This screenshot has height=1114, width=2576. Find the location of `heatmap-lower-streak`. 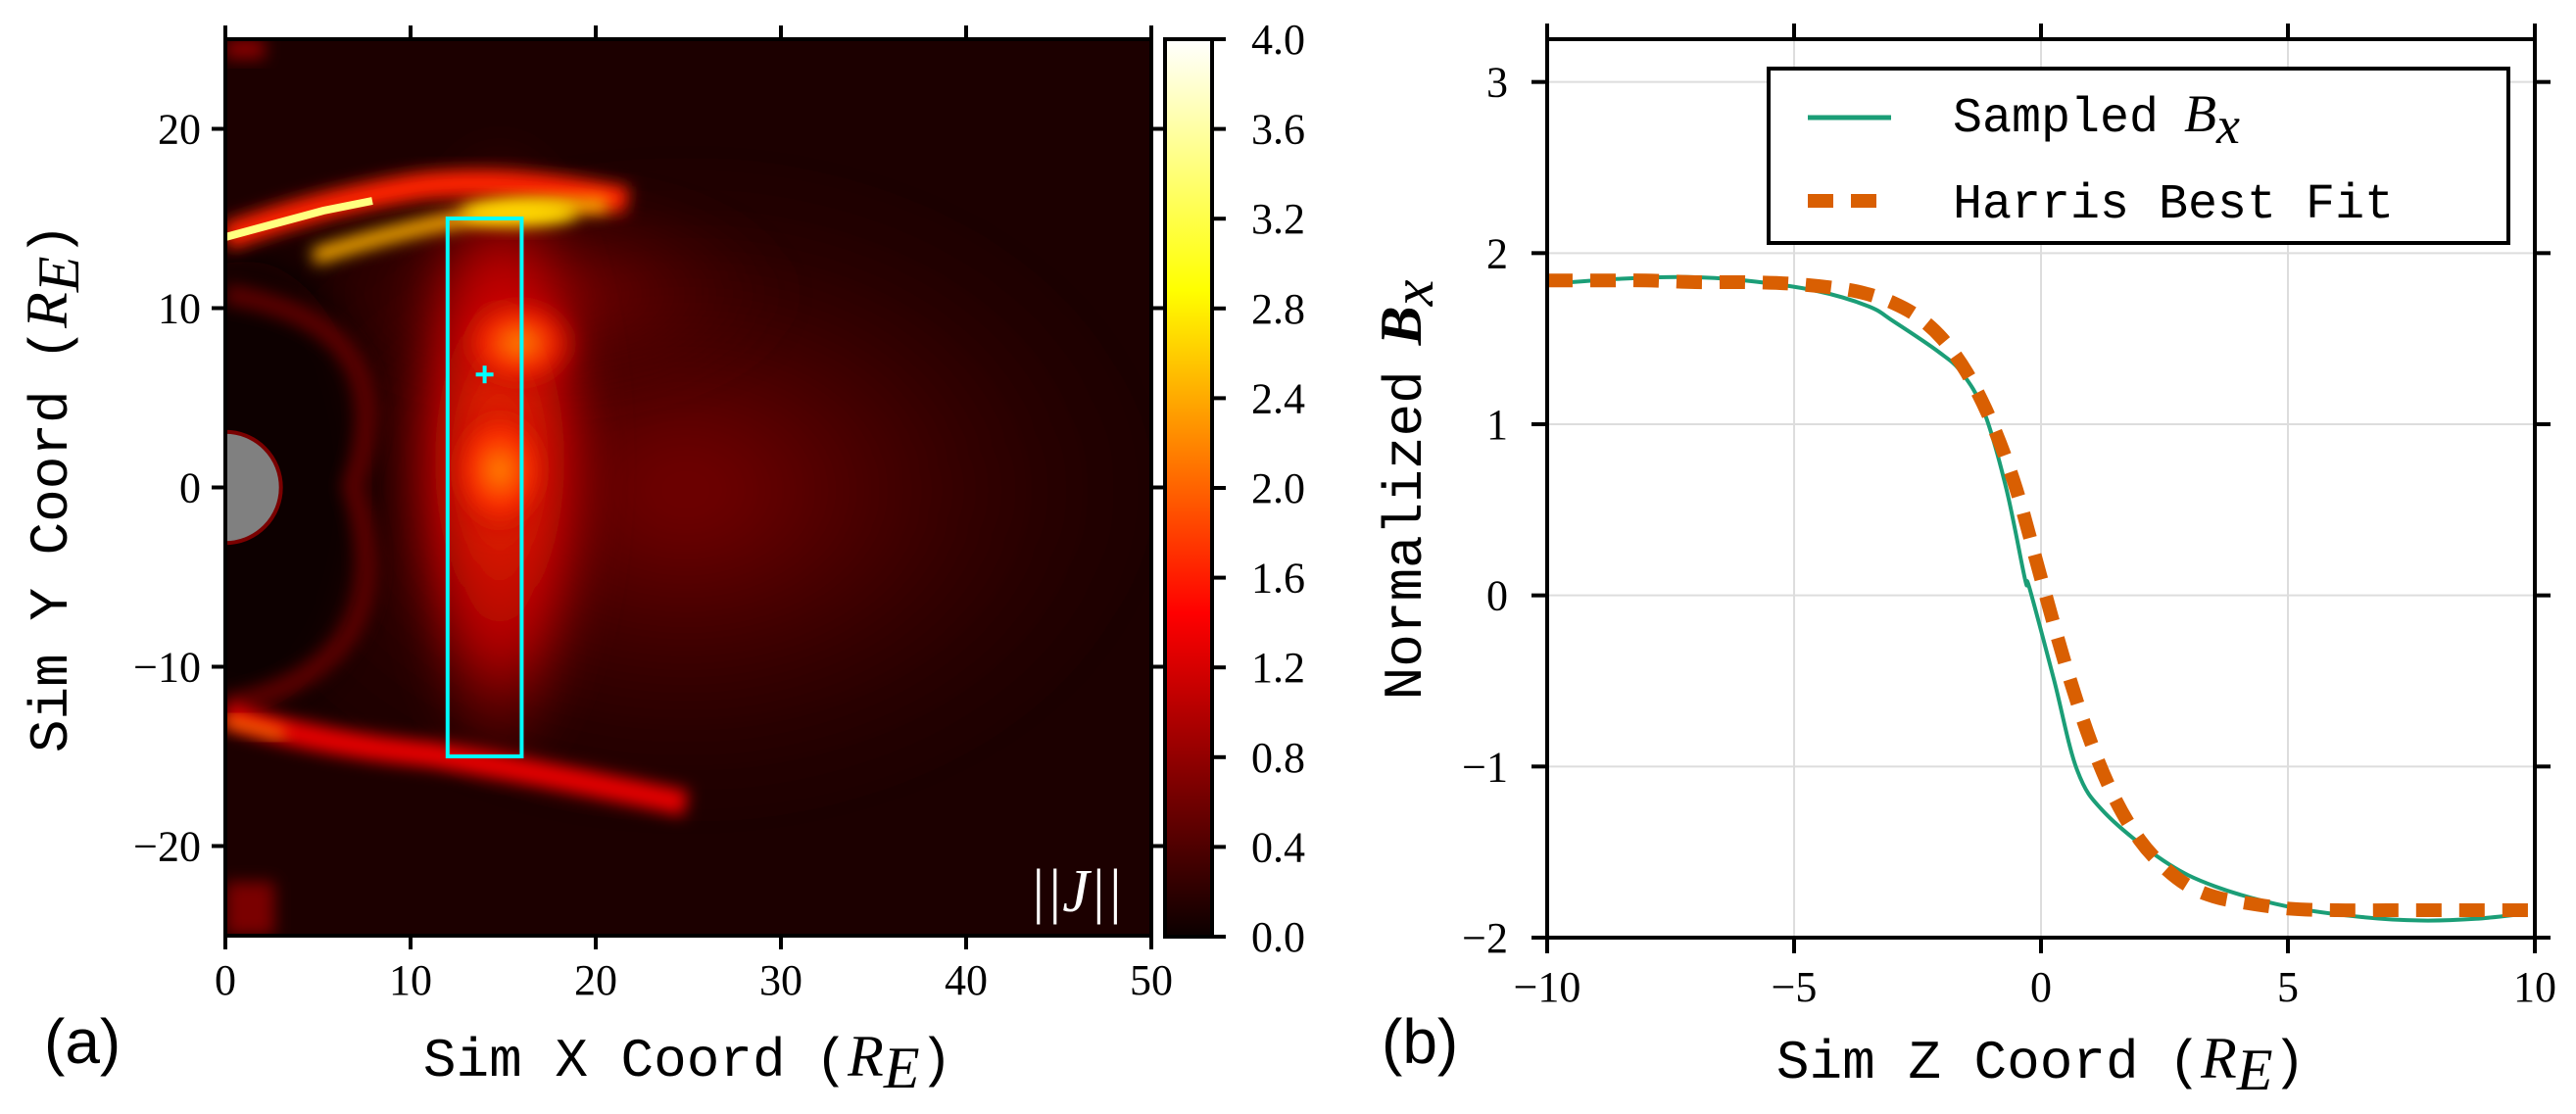

heatmap-lower-streak is located at coordinates (457, 759).